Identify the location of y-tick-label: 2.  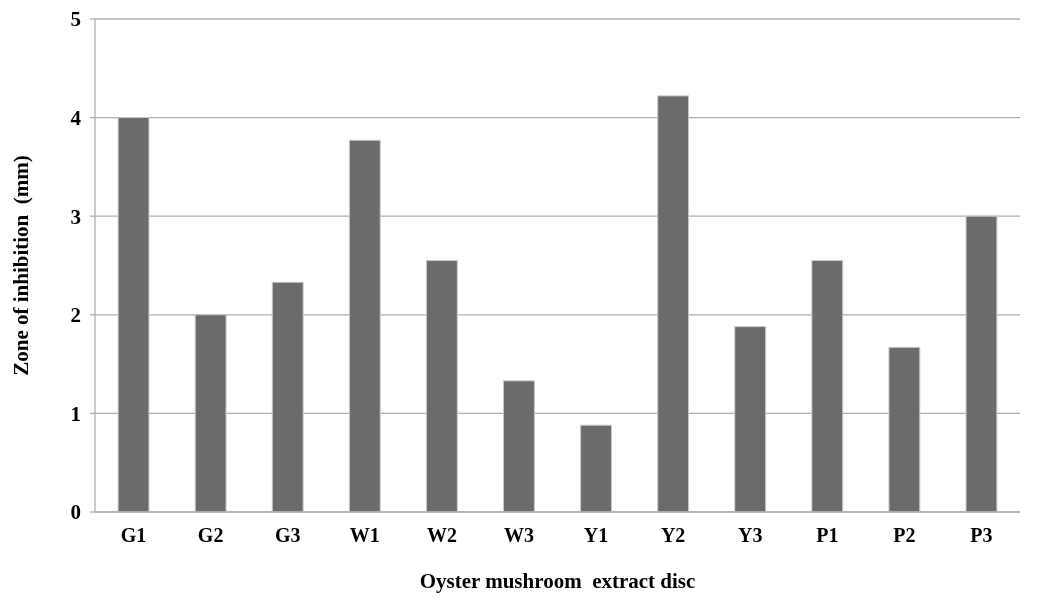
(75, 315).